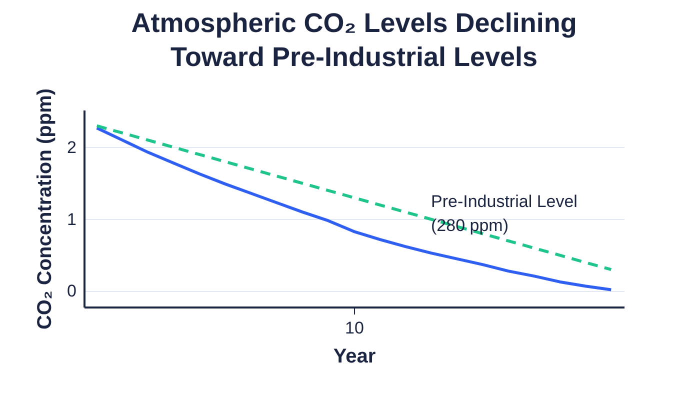 Image resolution: width=700 pixels, height=393 pixels. What do you see at coordinates (354, 357) in the screenshot?
I see `x-axis-title: Year` at bounding box center [354, 357].